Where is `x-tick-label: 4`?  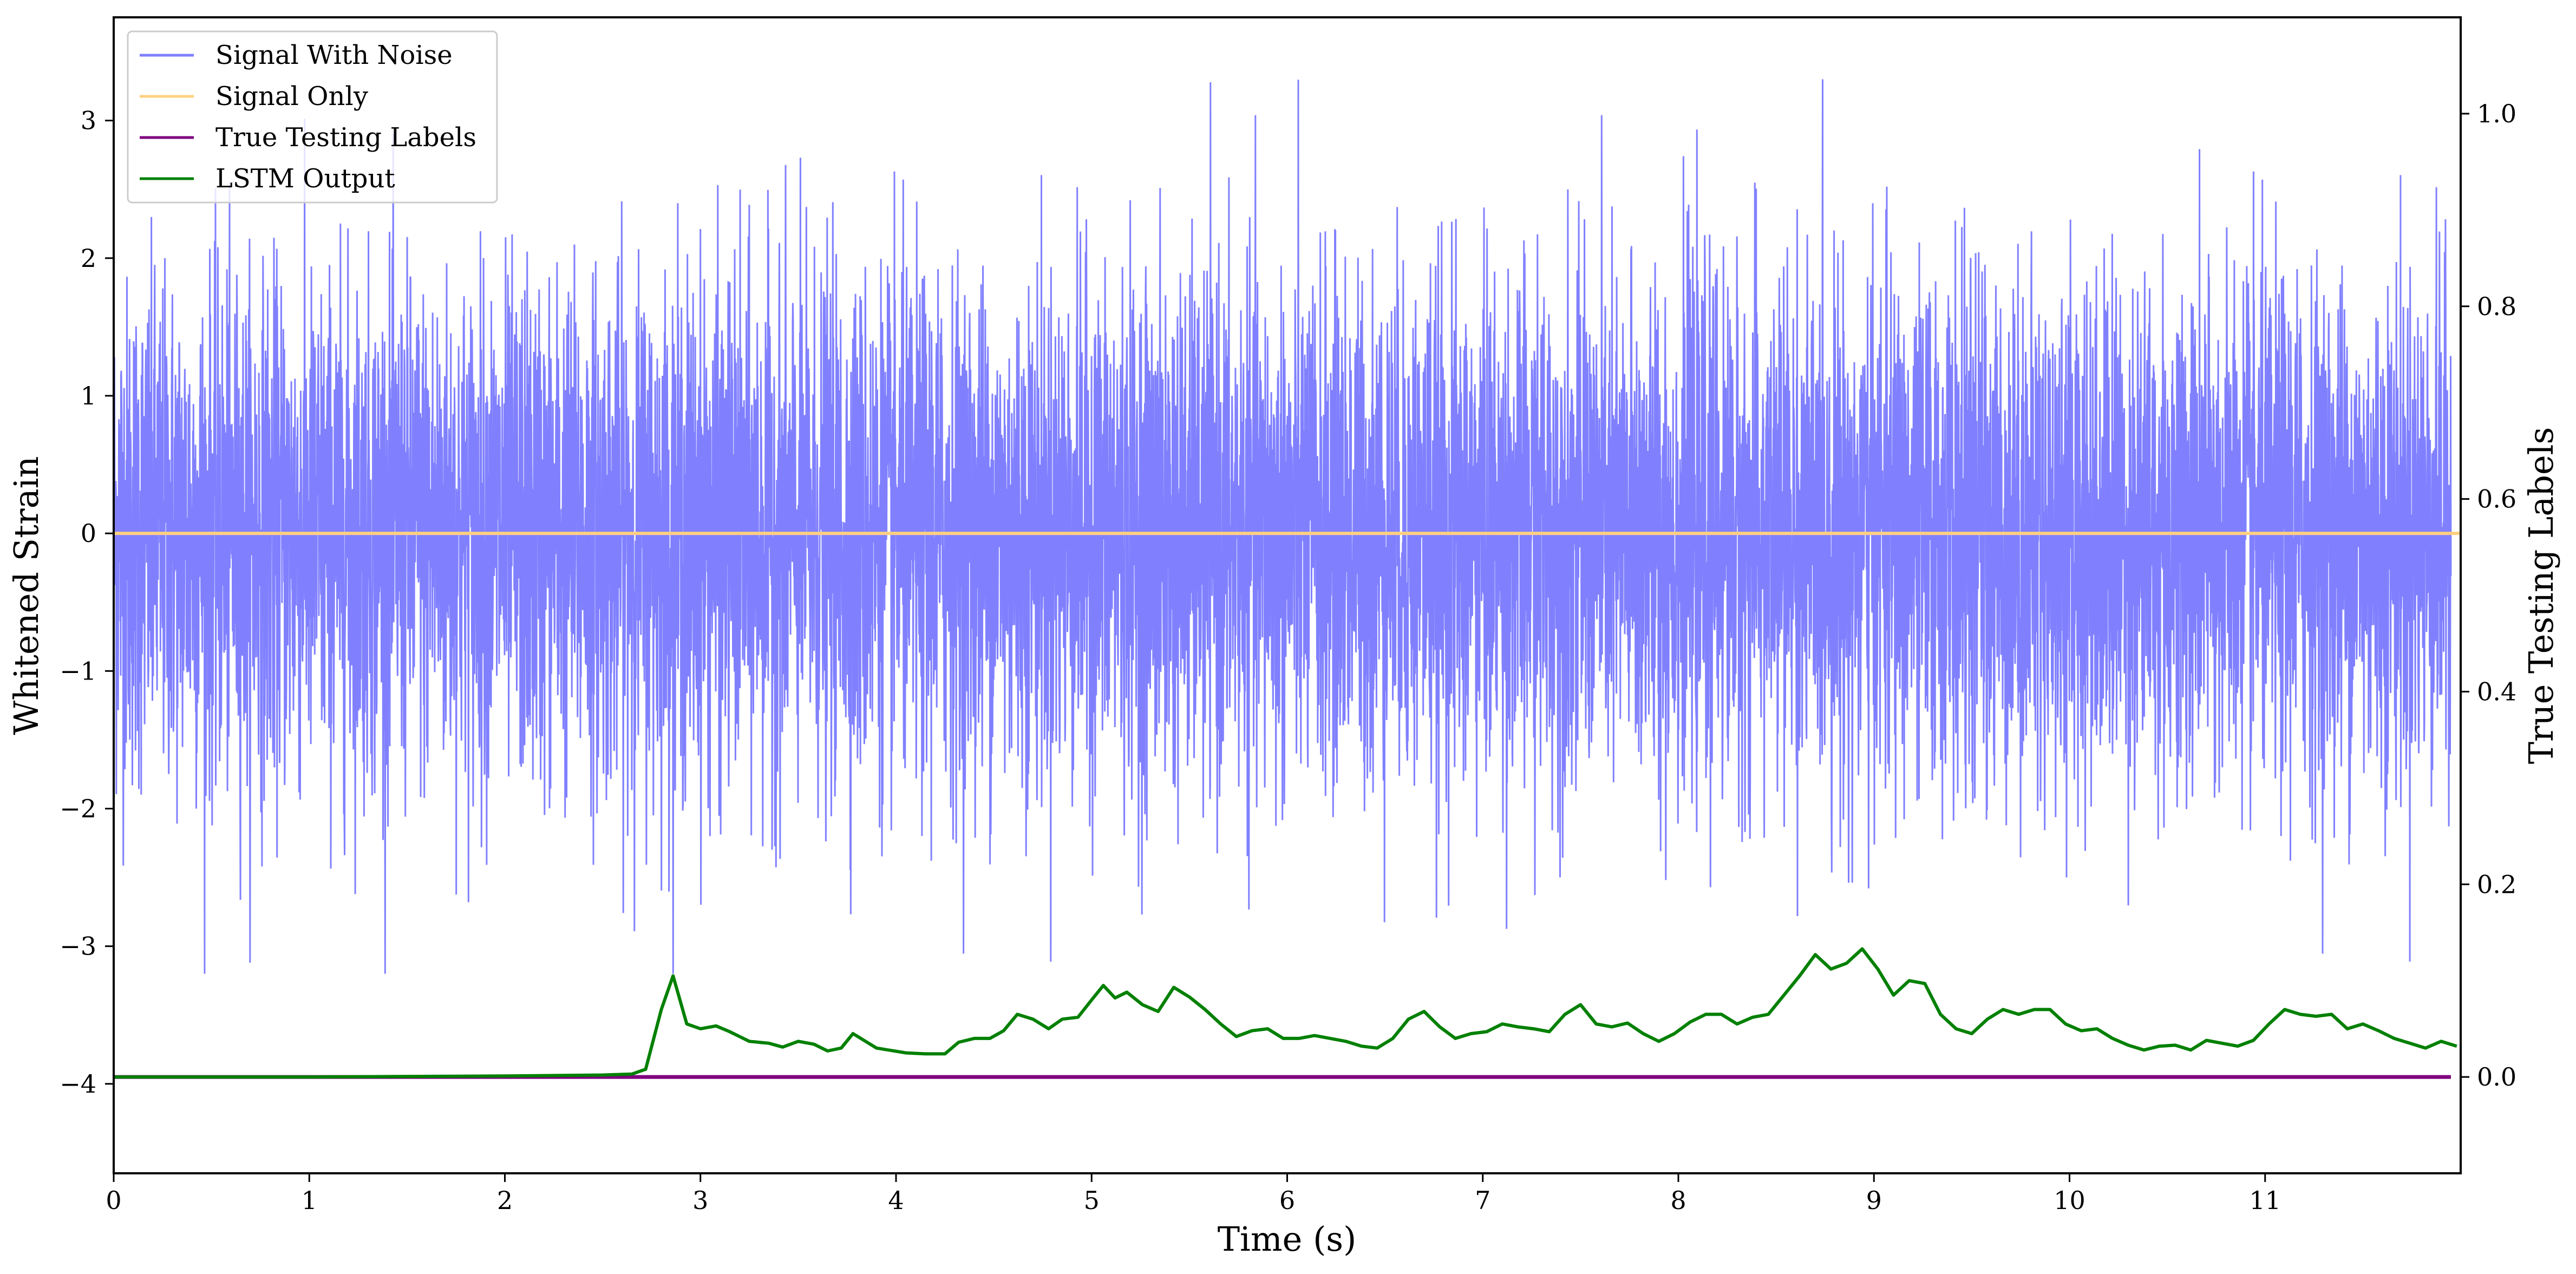 x-tick-label: 4 is located at coordinates (896, 1200).